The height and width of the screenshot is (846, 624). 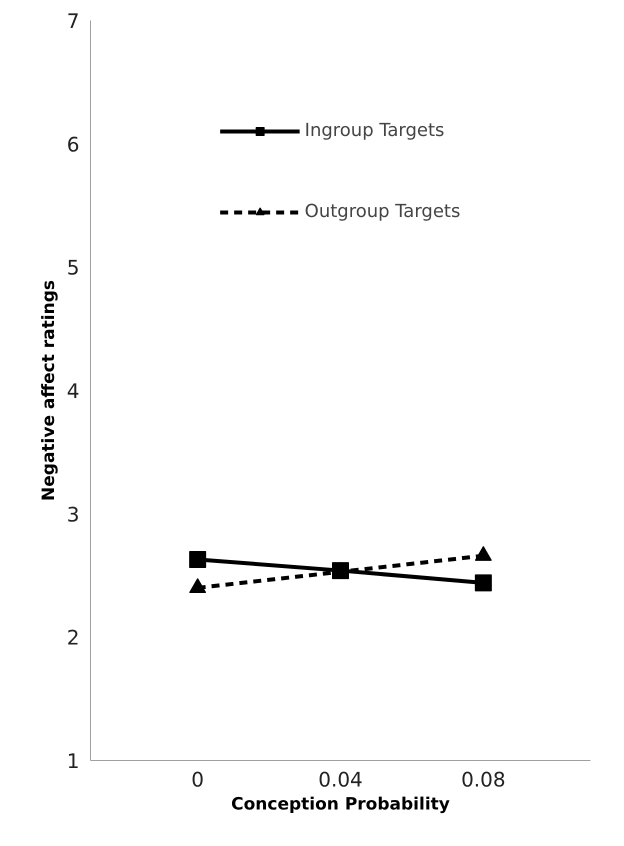 I want to click on y-axis-title: Negative affect ratings, so click(x=48, y=390).